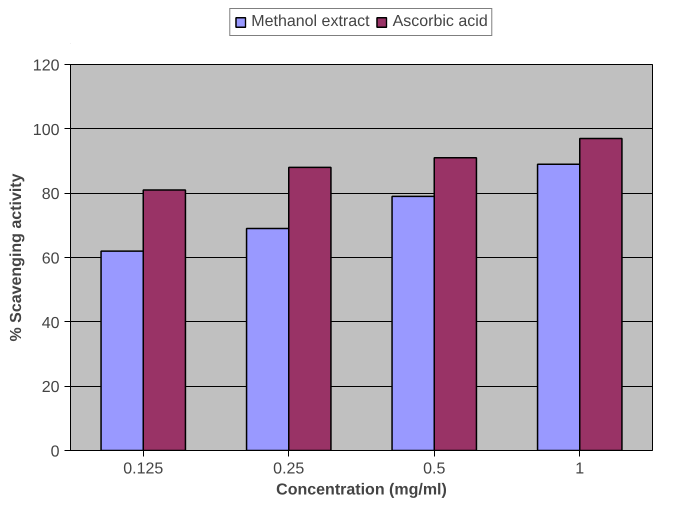  Describe the element at coordinates (288, 469) in the screenshot. I see `x-tick-label: 0.25` at that location.